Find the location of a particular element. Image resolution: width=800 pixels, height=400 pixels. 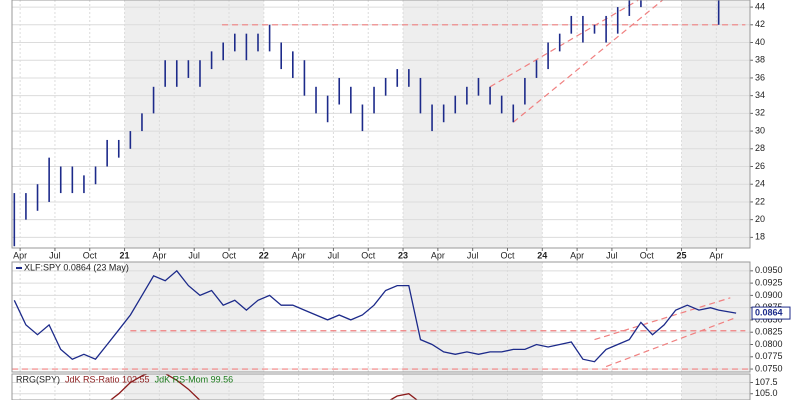

last-value-box is located at coordinates (771, 313).